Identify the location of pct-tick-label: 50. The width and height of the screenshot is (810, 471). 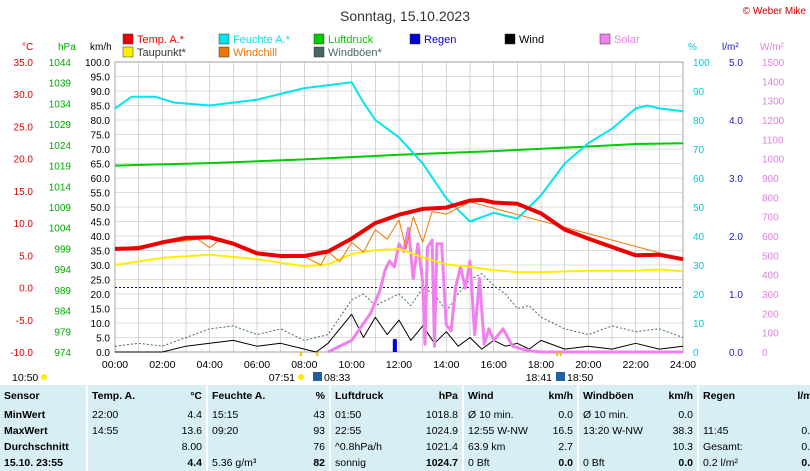
(699, 208).